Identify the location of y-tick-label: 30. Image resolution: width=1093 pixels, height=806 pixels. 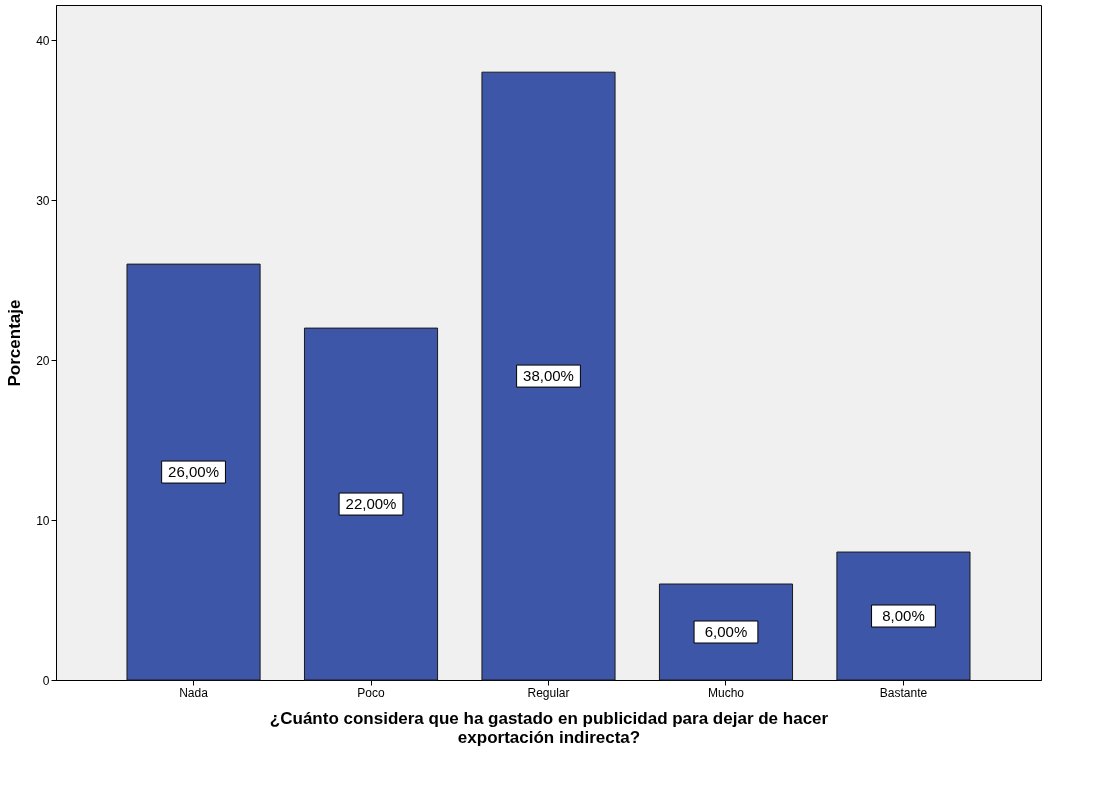
(43, 200).